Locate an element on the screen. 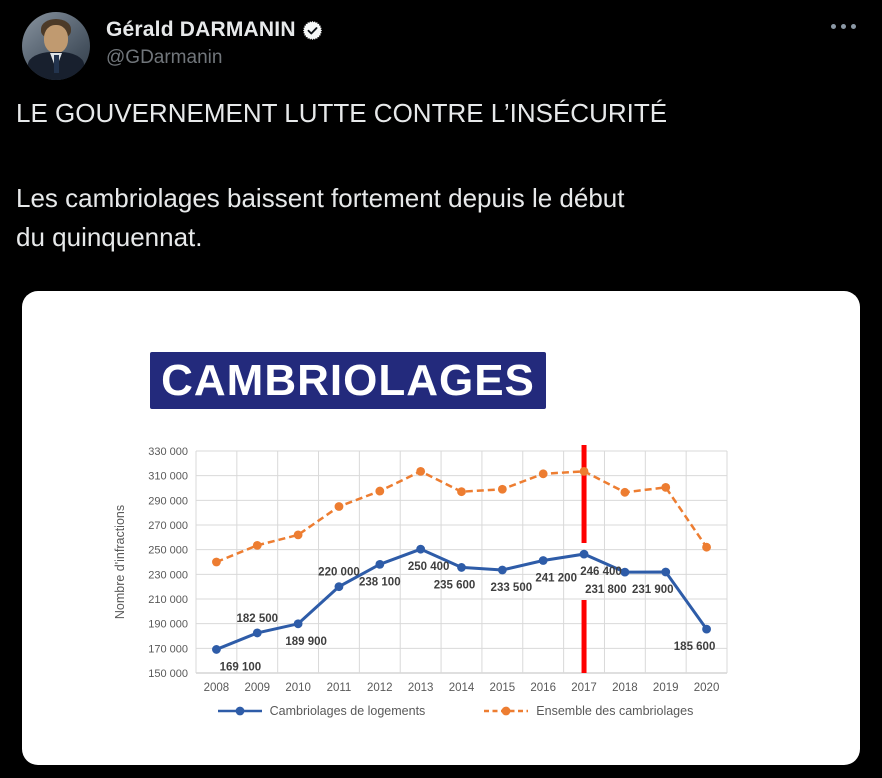 Image resolution: width=882 pixels, height=778 pixels. svg-text: 2016 is located at coordinates (543, 688).